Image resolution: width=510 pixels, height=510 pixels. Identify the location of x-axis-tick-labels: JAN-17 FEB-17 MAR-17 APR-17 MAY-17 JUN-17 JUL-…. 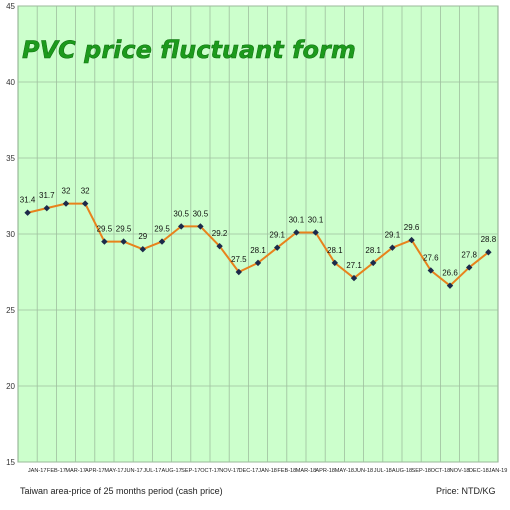
(267, 471).